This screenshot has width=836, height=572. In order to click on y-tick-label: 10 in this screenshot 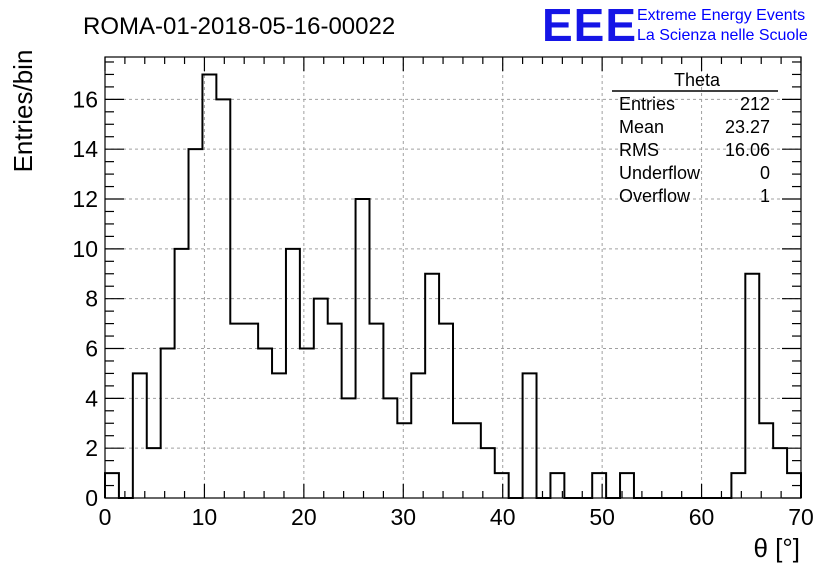, I will do `click(85, 249)`.